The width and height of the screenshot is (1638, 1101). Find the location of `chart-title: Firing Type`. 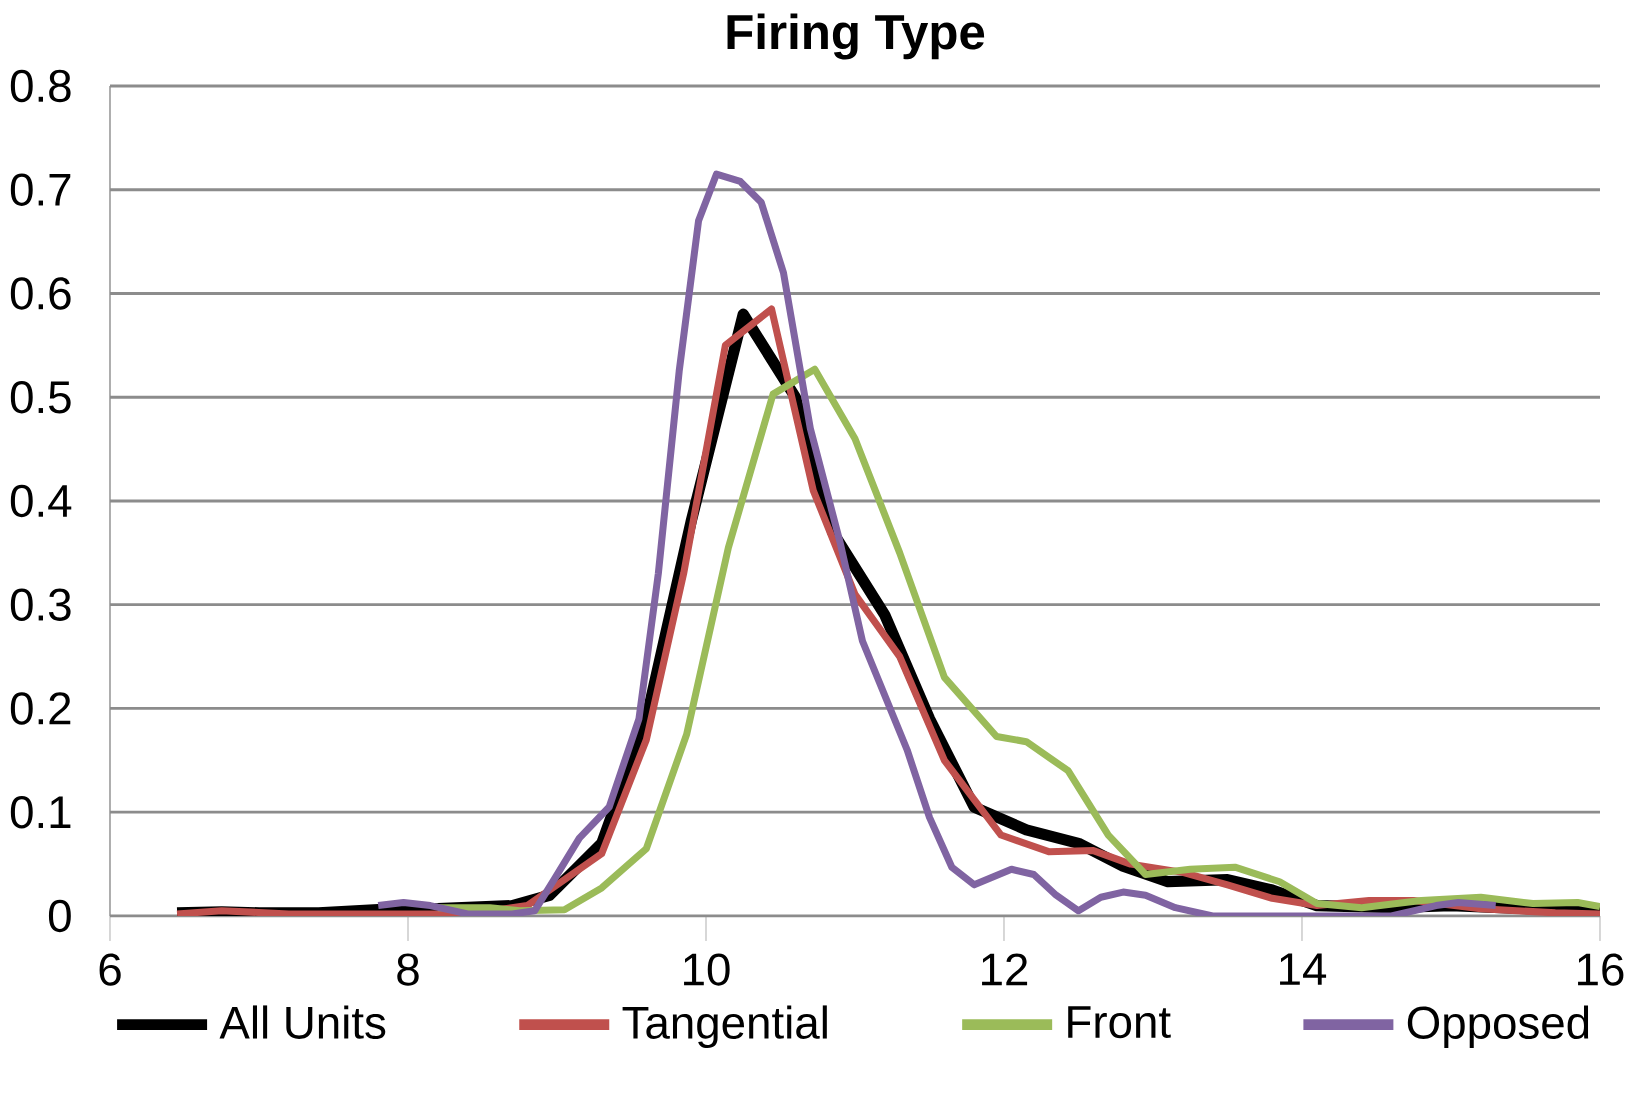

chart-title: Firing Type is located at coordinates (856, 36).